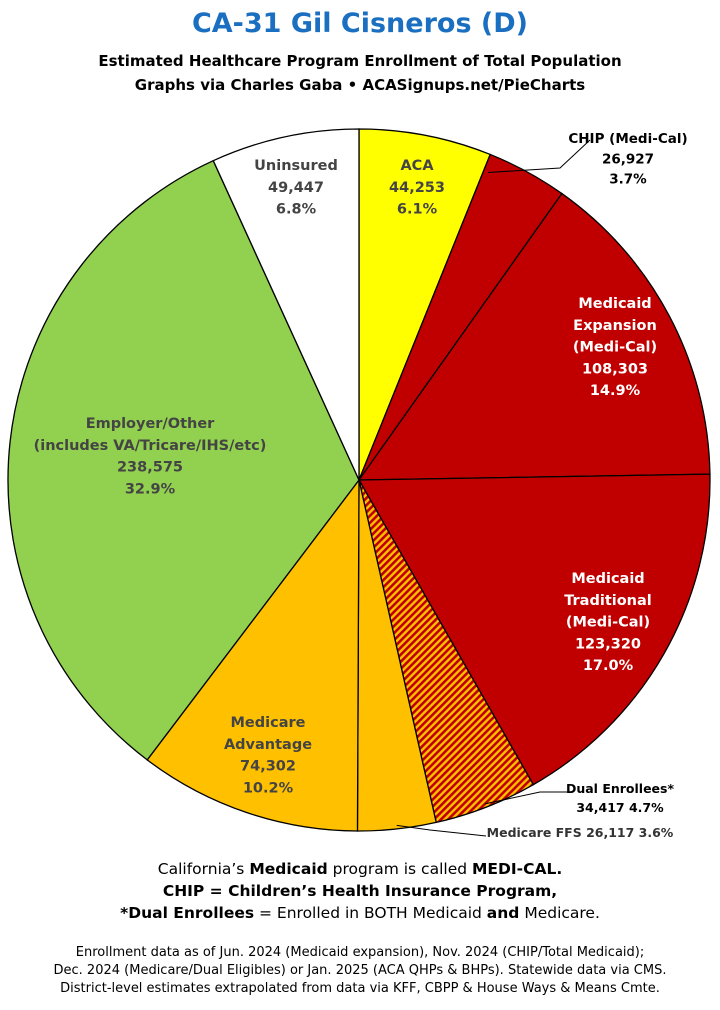 This screenshot has height=1010, width=720. What do you see at coordinates (580, 832) in the screenshot?
I see `slice-label-medicare-ffs: Medicare FFS 26,117 3.6%` at bounding box center [580, 832].